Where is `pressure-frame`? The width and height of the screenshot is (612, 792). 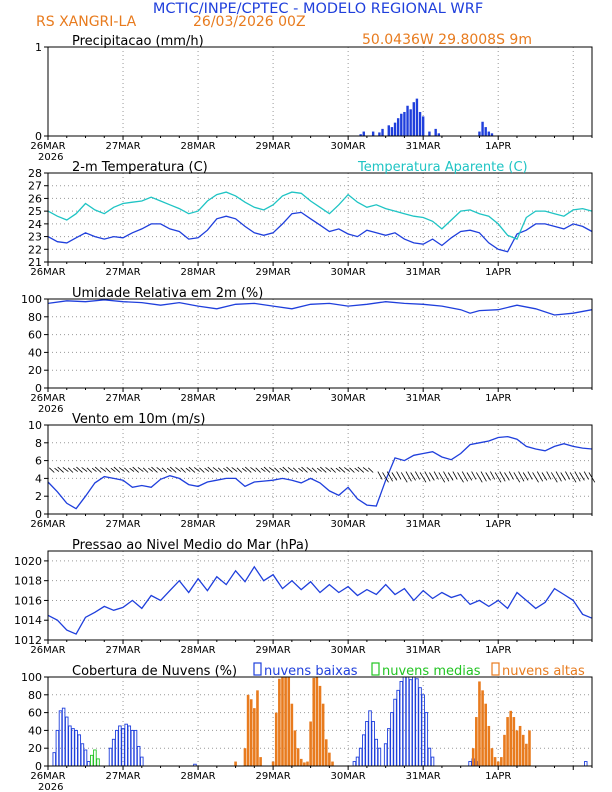
pressure-frame is located at coordinates (320, 595).